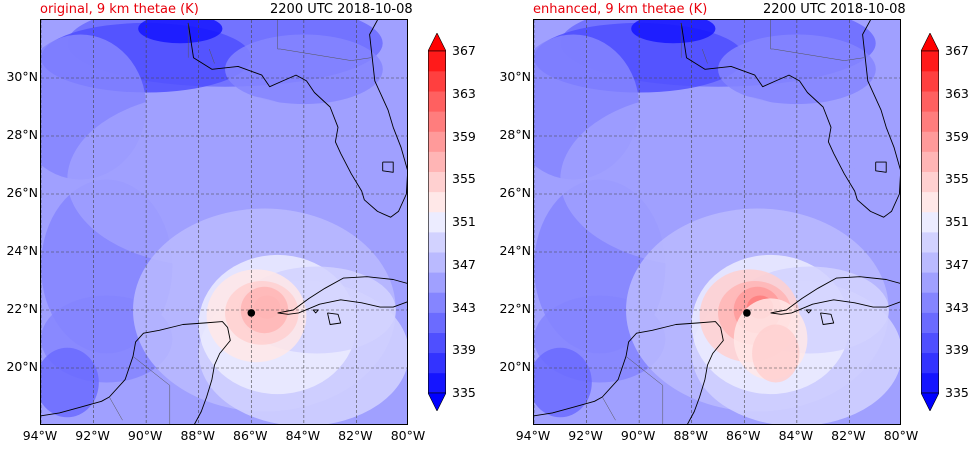 This screenshot has height=449, width=972. I want to click on colorbar-tick-label: 347, so click(464, 264).